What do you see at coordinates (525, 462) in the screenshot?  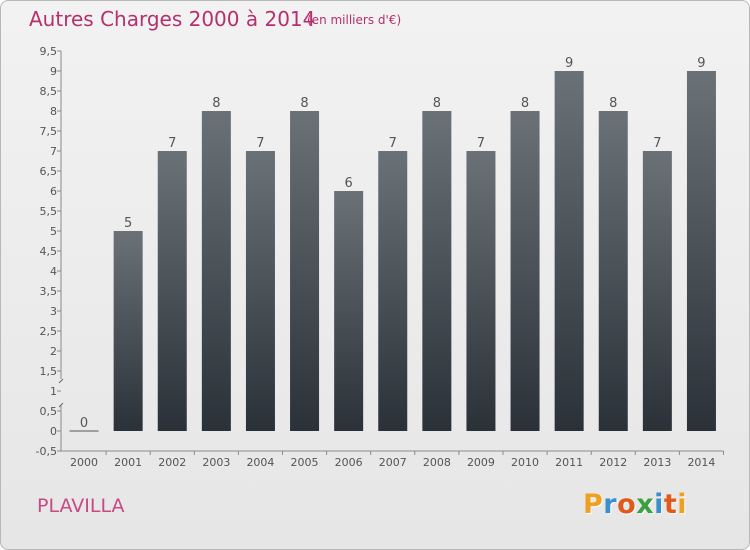 I see `x-tick-label: 2010` at bounding box center [525, 462].